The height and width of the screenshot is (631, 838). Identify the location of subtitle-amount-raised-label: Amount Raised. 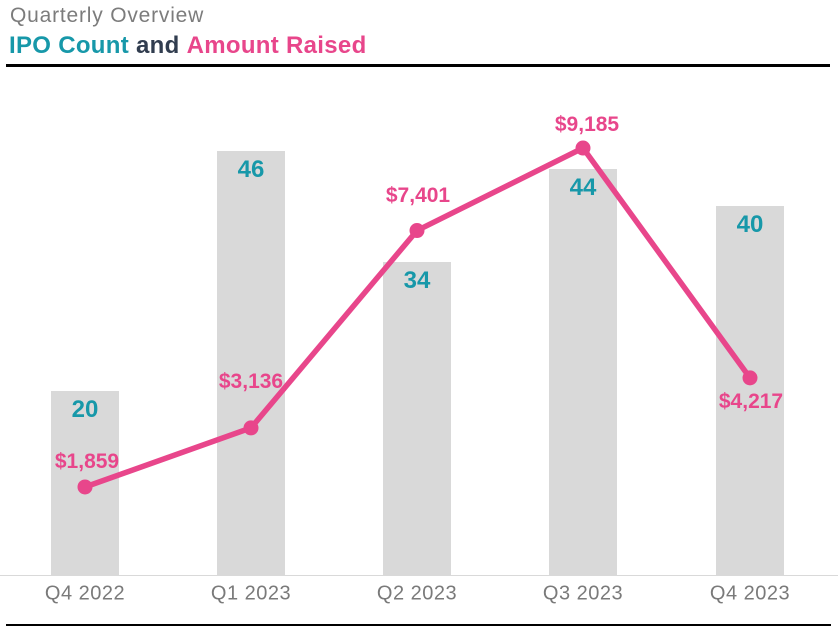
(276, 45).